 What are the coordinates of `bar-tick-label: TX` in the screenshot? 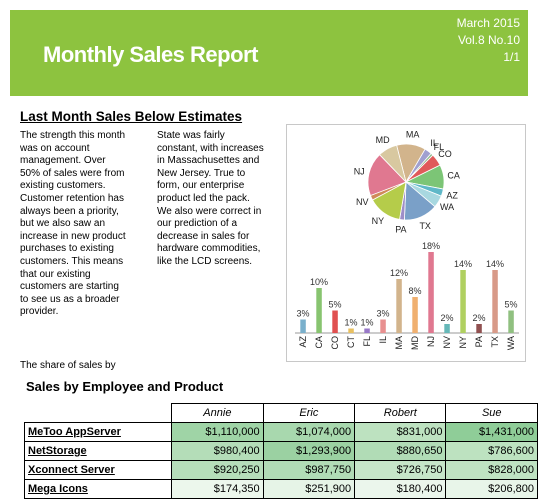 It's located at (495, 342).